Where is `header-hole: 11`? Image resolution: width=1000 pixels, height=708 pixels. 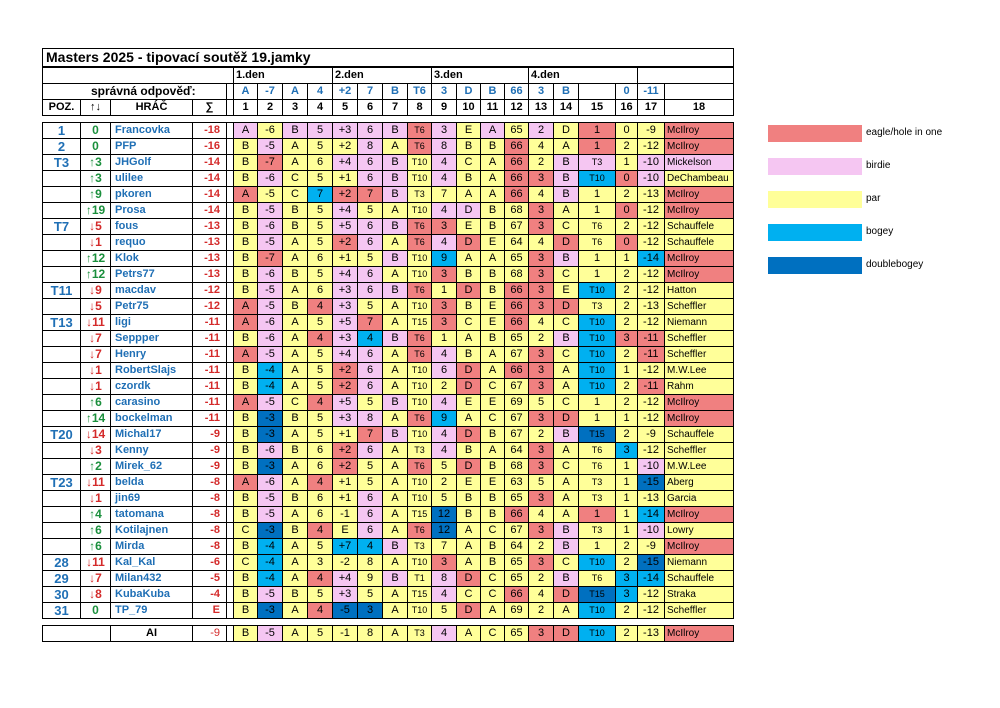
header-hole: 11 is located at coordinates (492, 107).